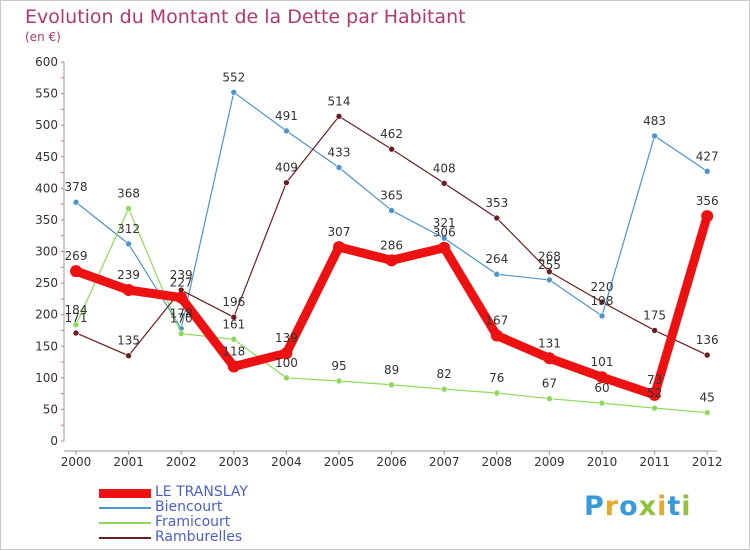 This screenshot has height=551, width=750. Describe the element at coordinates (46, 378) in the screenshot. I see `y-tick-label: 100` at that location.